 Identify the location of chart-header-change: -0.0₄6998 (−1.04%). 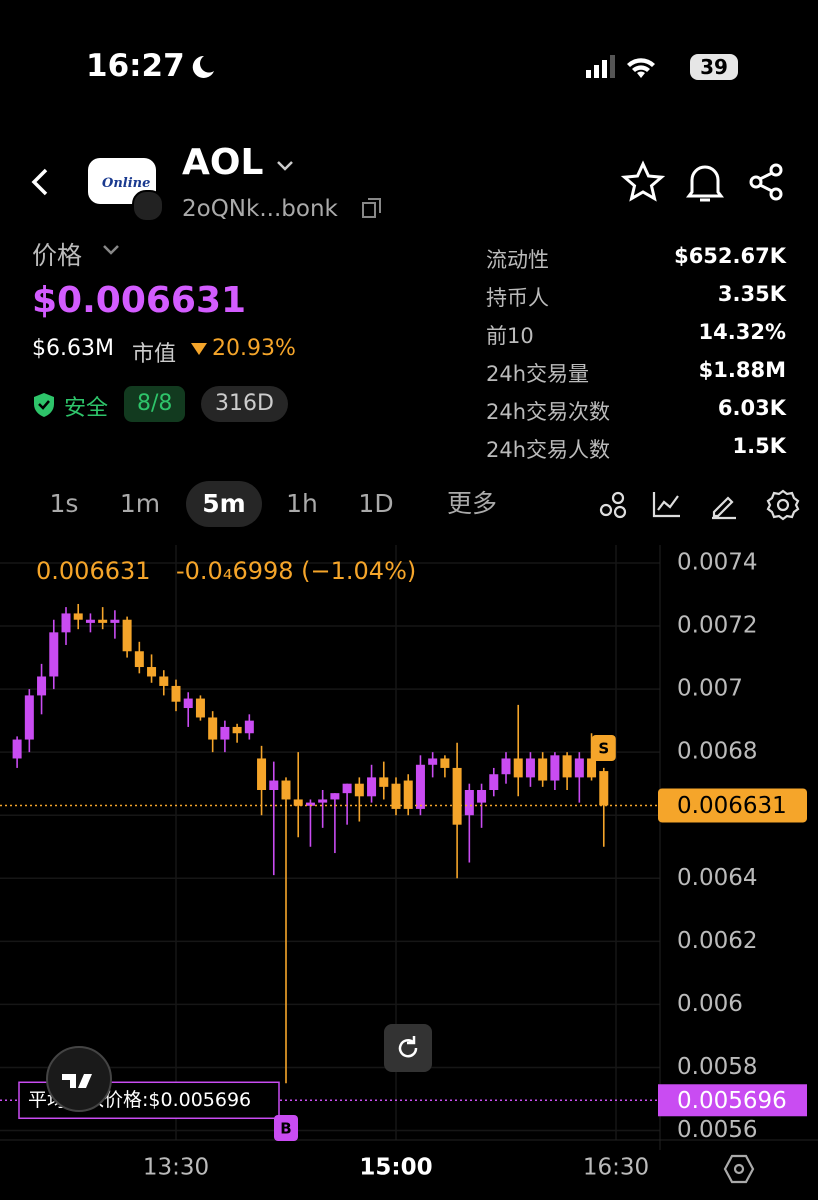
(296, 571).